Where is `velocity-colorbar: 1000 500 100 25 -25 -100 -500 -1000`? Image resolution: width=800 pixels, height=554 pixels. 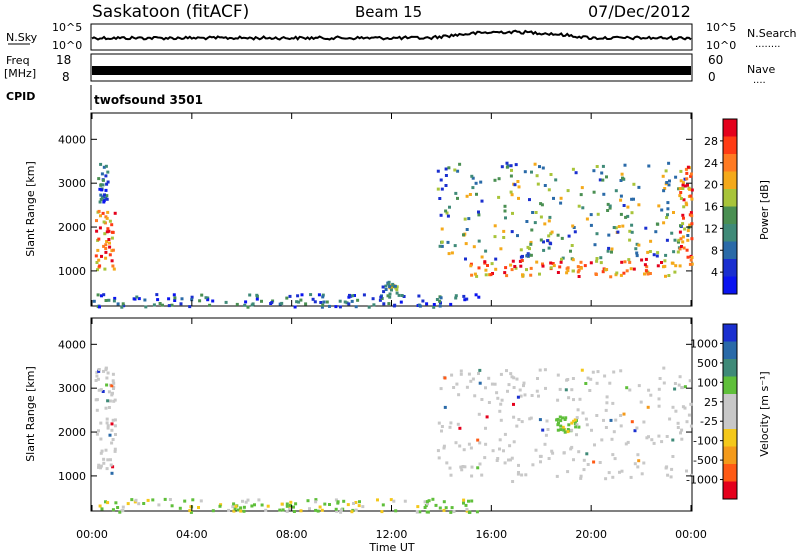
velocity-colorbar: 1000 500 100 25 -25 -100 -500 -1000 is located at coordinates (712, 411).